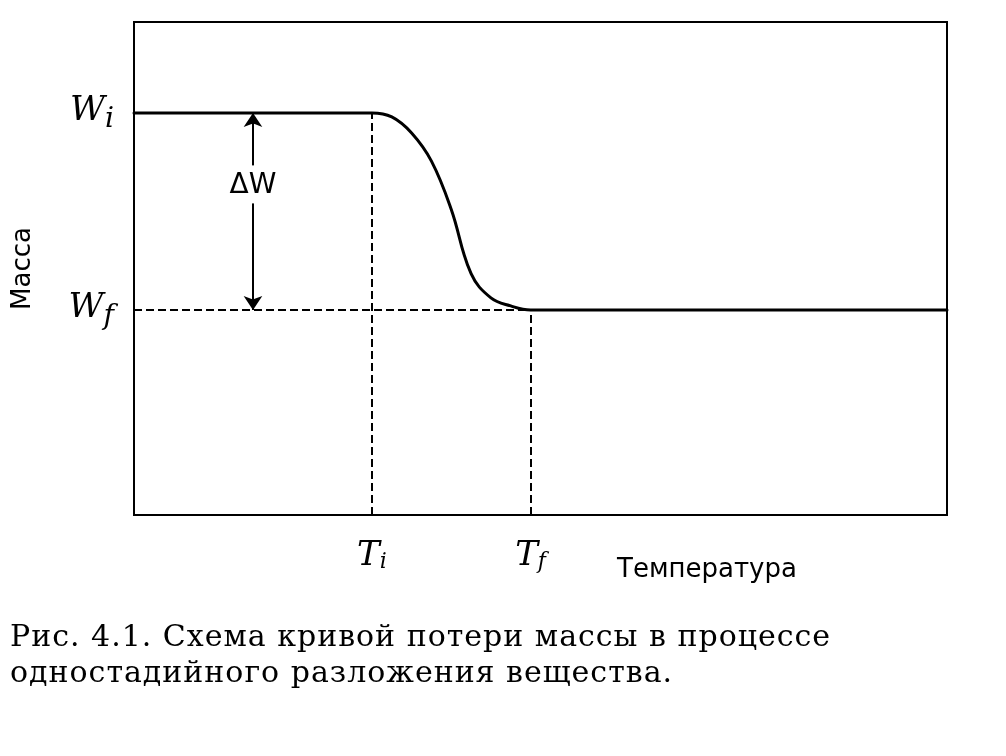  I want to click on y-axis-title: Масса, so click(21, 268).